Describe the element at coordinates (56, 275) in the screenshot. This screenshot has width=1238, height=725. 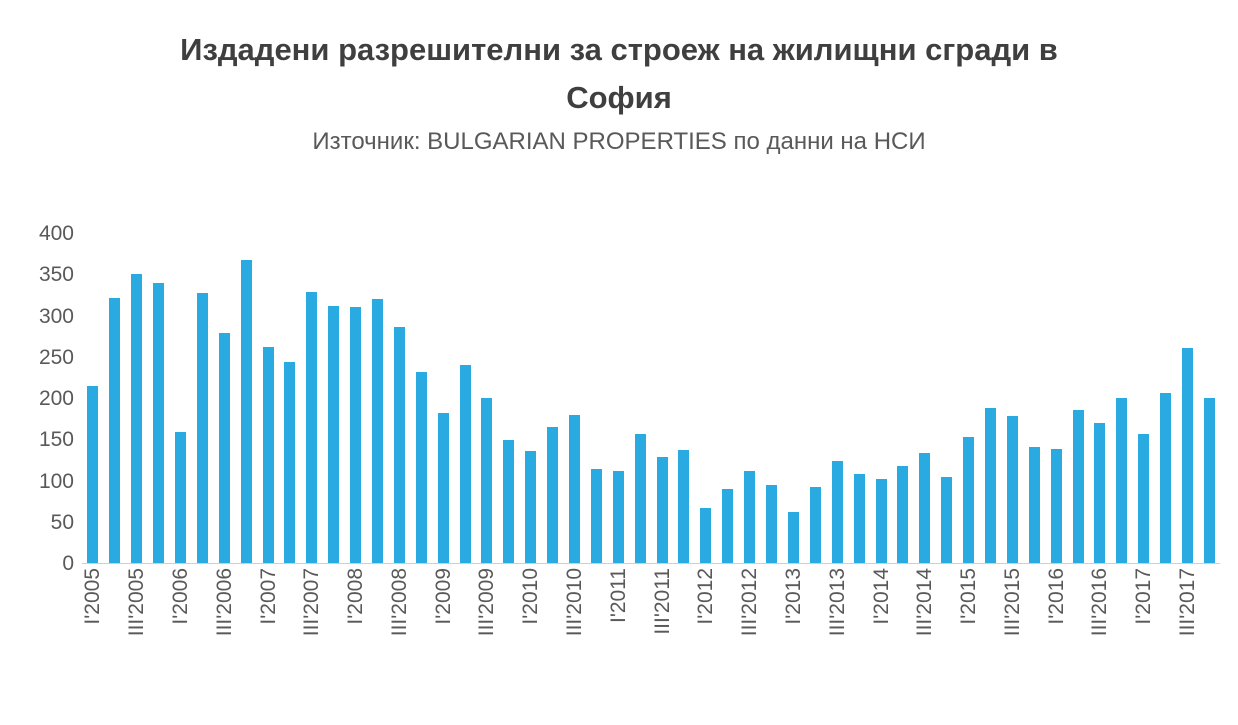
I see `y-axis-tick-label: 350` at that location.